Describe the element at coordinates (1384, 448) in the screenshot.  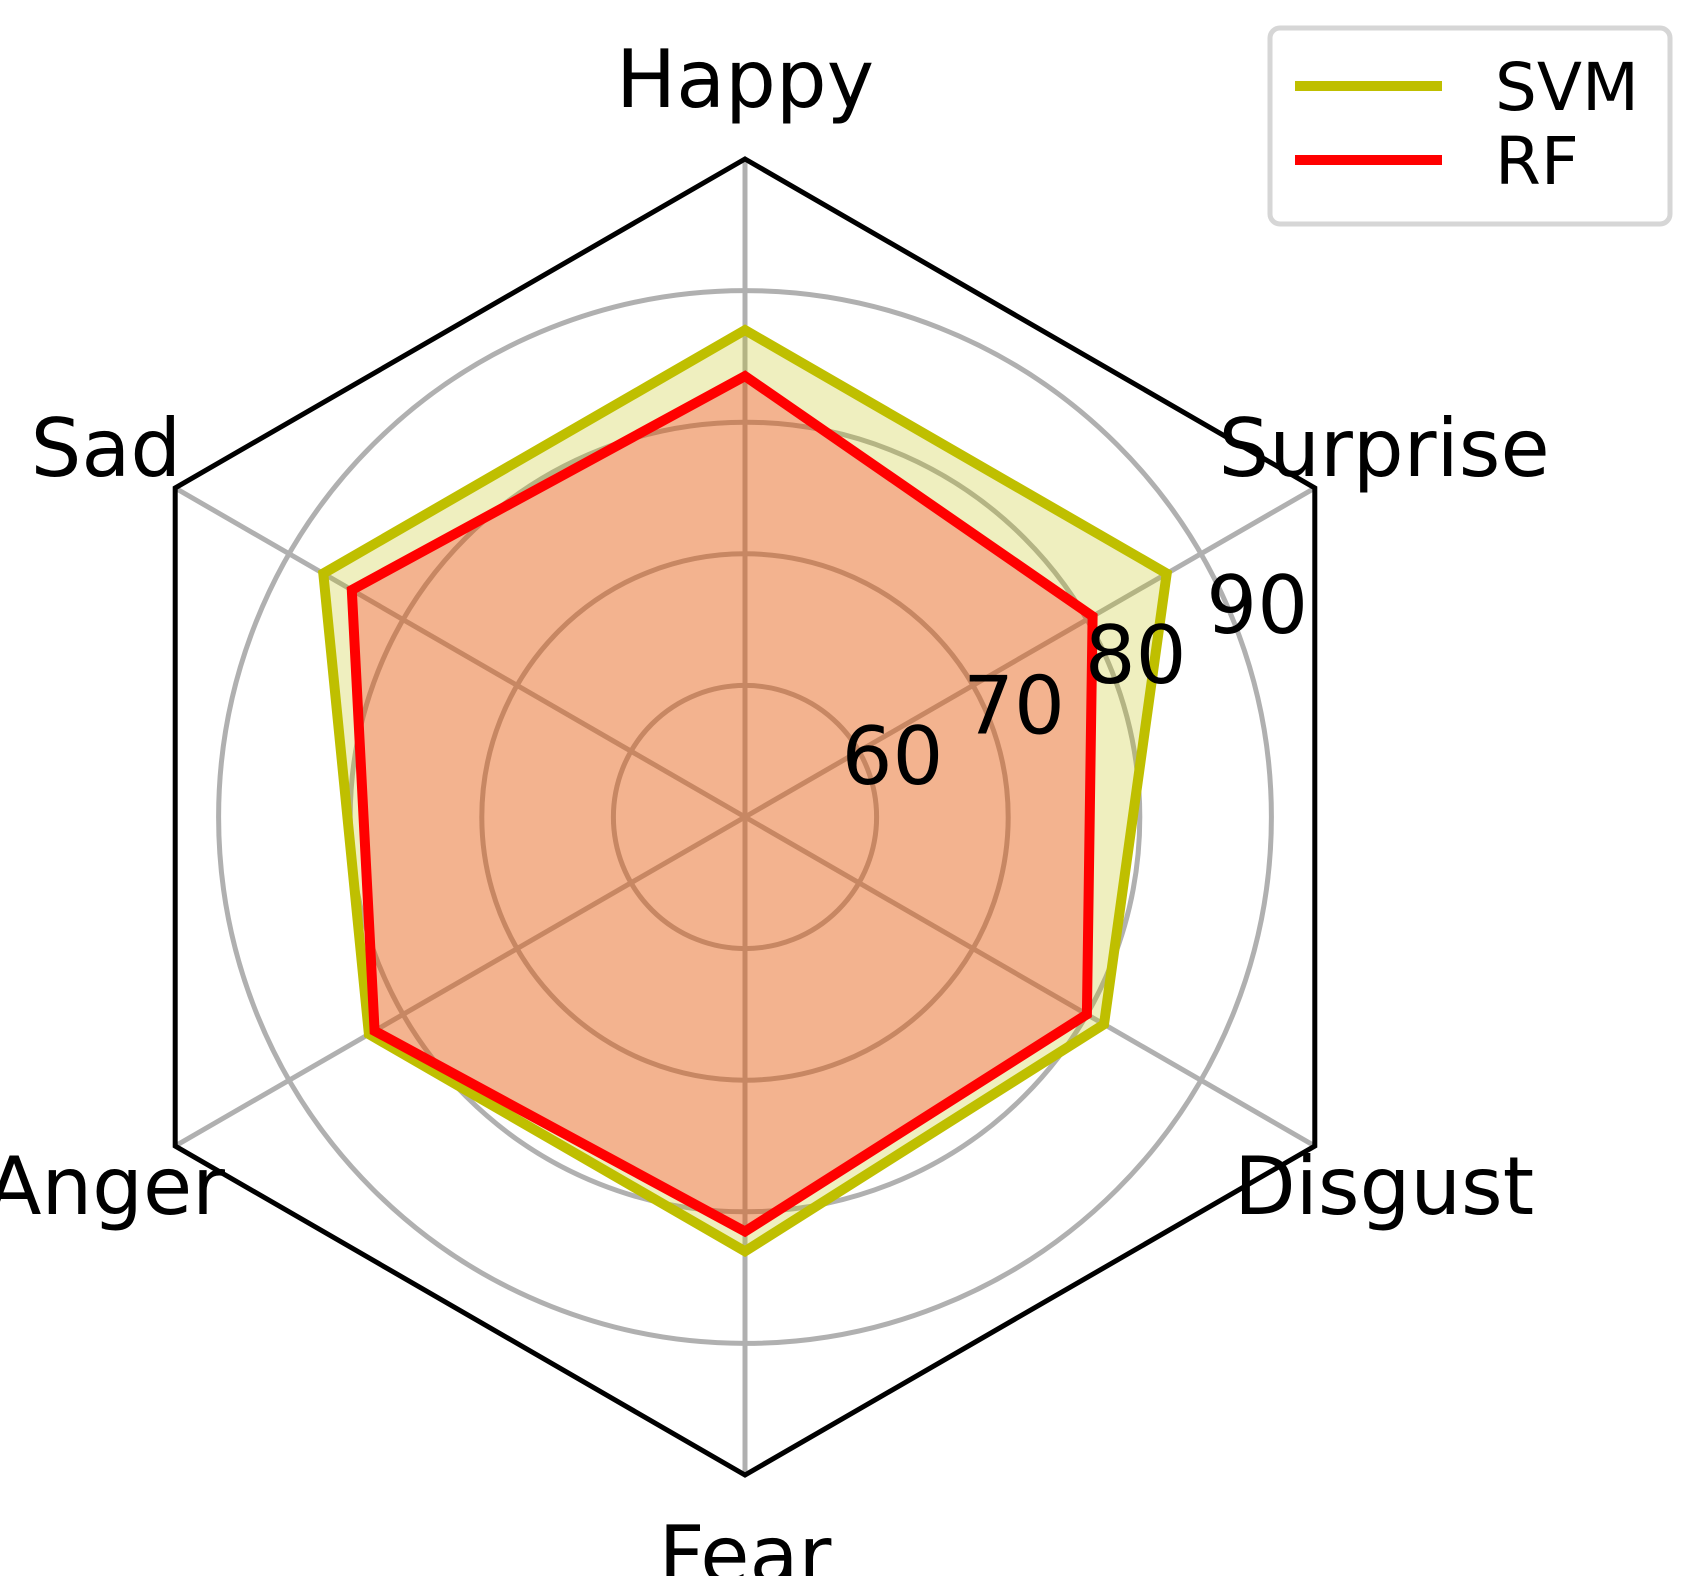
I see `axis-label-surprise: Surprise` at that location.